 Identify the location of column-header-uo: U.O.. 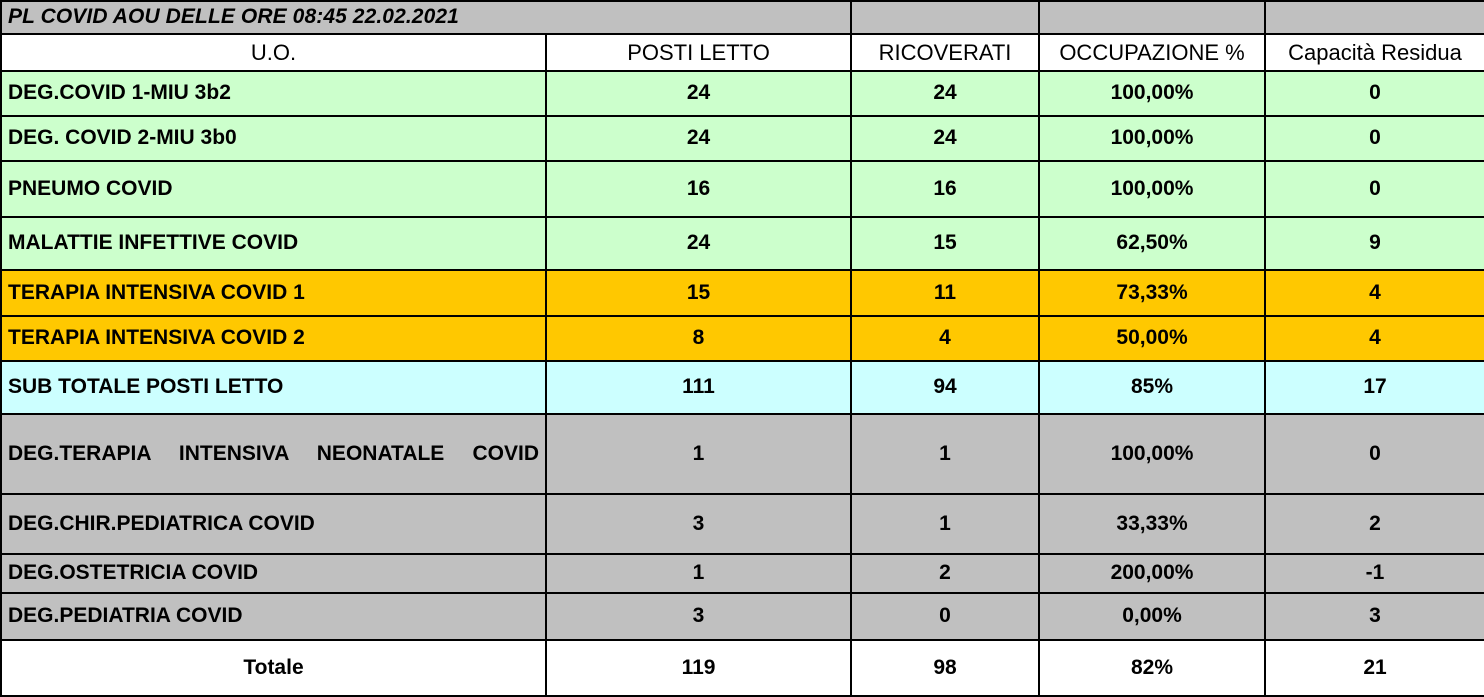
(273, 52).